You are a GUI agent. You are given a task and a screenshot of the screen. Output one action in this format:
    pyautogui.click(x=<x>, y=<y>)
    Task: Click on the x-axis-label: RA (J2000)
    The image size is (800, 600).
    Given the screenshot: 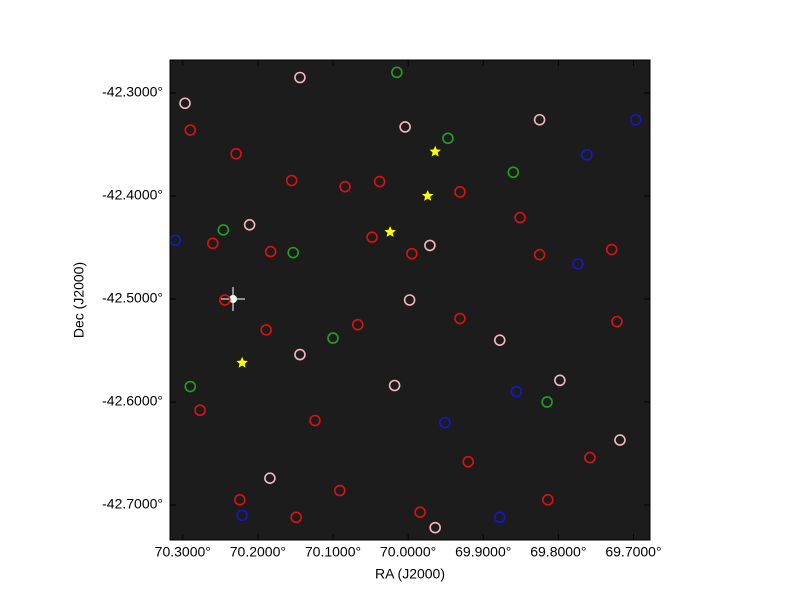 What is the action you would take?
    pyautogui.click(x=410, y=574)
    